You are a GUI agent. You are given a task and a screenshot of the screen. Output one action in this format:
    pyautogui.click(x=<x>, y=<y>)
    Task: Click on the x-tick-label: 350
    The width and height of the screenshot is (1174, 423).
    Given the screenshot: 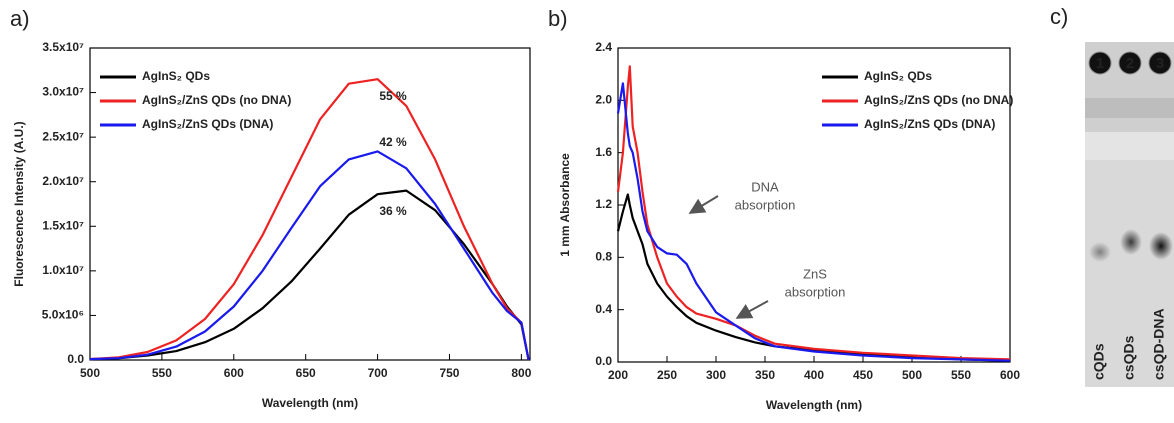 What is the action you would take?
    pyautogui.click(x=765, y=375)
    